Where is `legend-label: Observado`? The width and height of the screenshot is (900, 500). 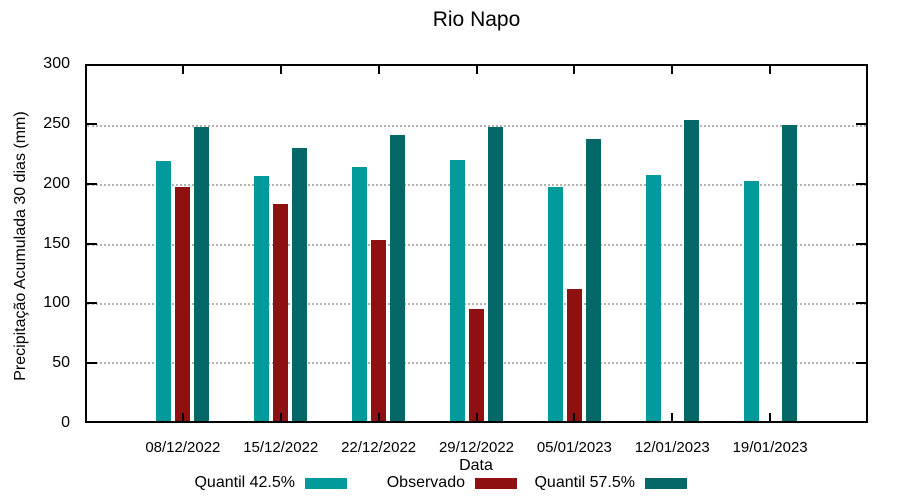 legend-label: Observado is located at coordinates (425, 482).